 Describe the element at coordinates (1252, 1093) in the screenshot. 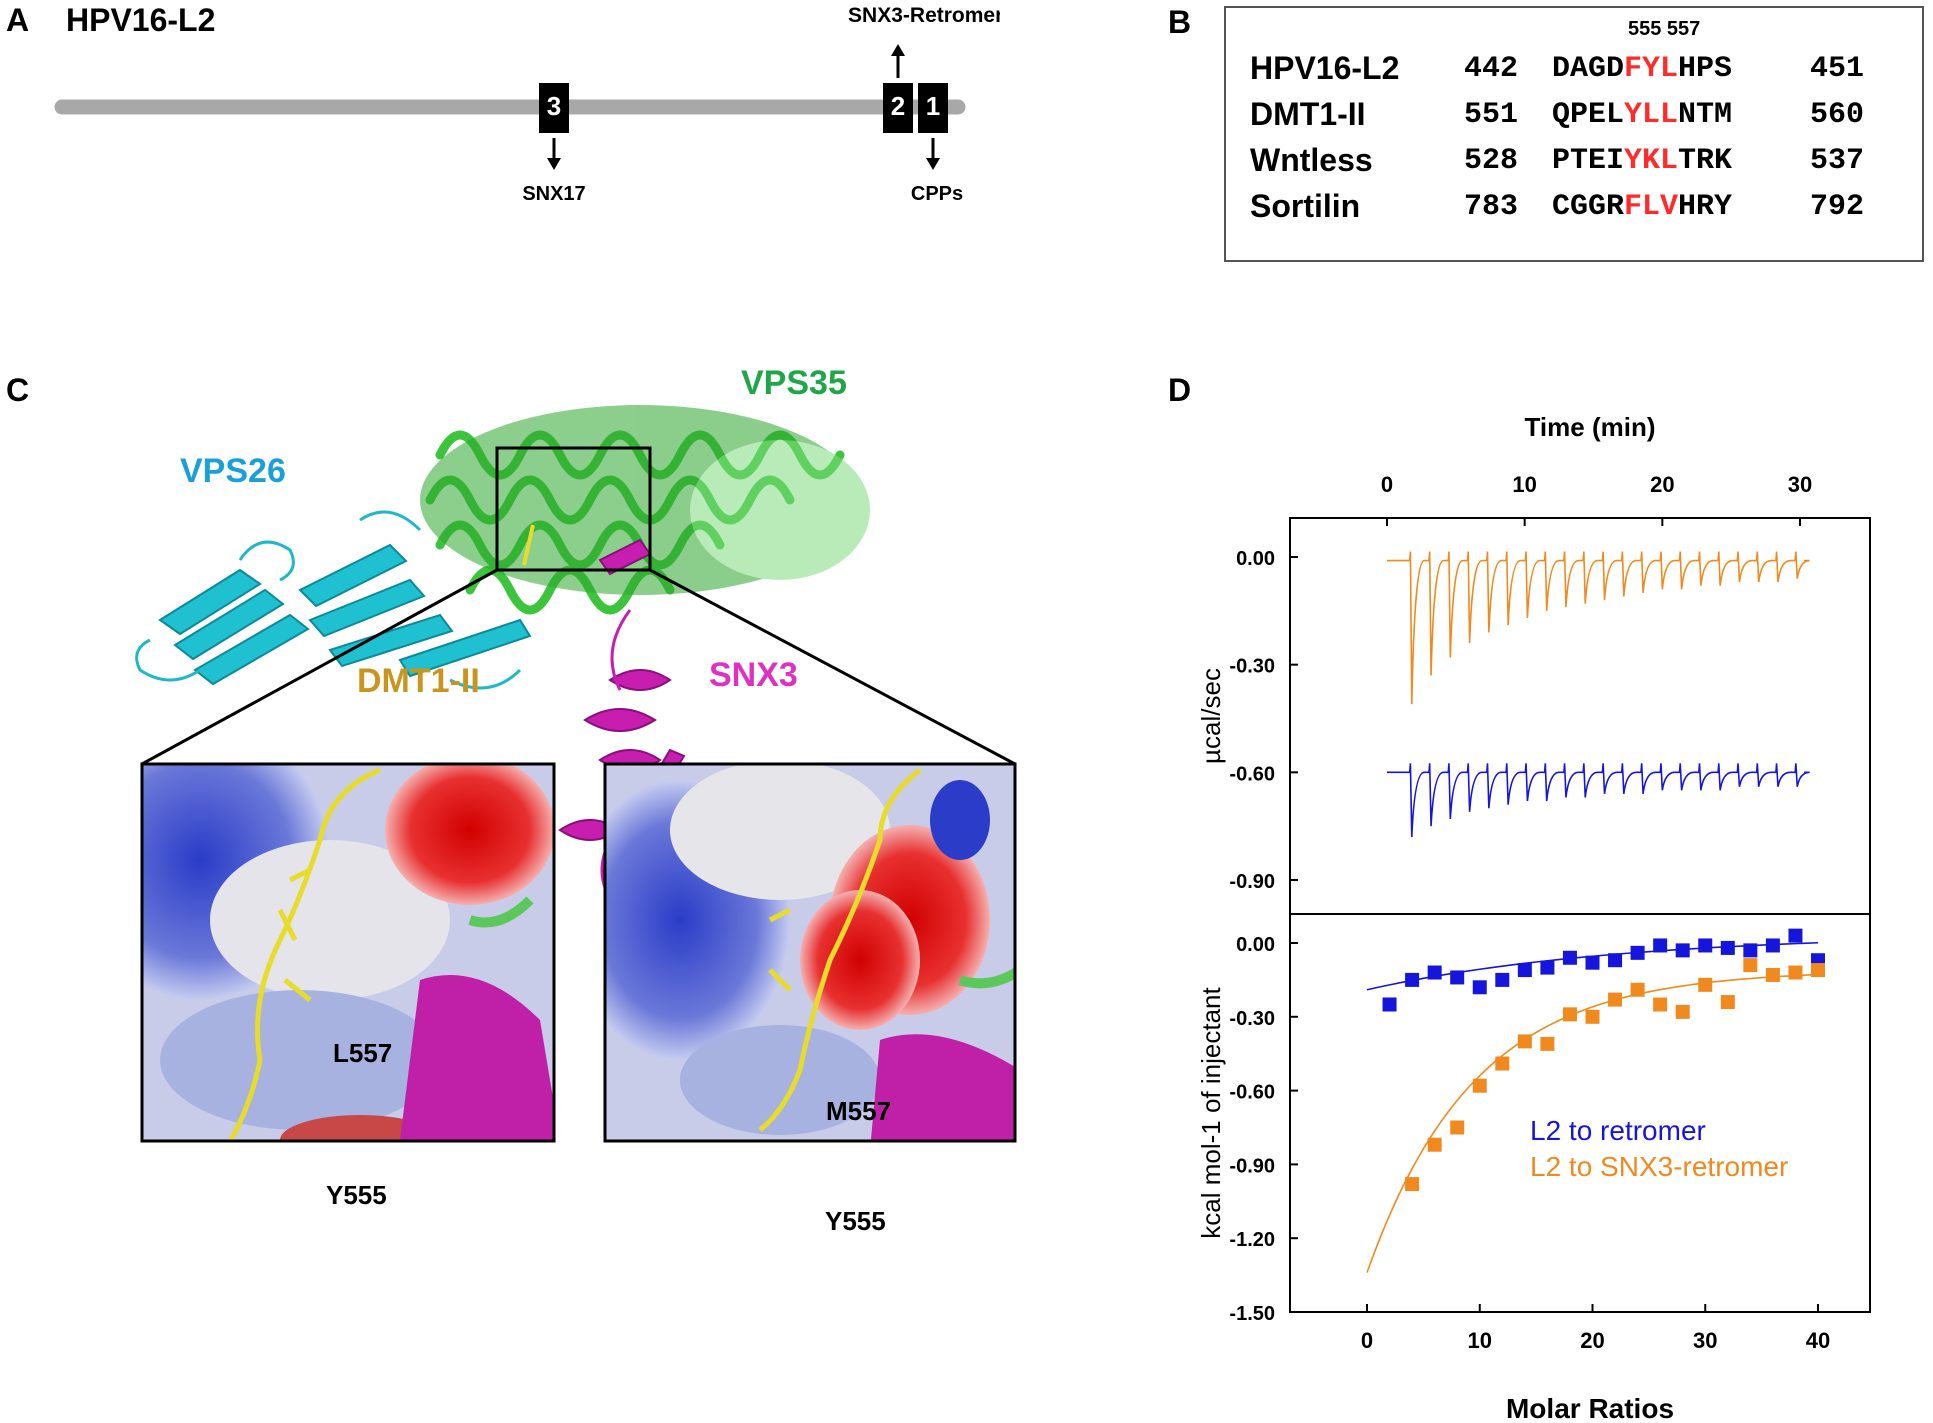

I see `binding-y-tick-label: -0.60` at that location.